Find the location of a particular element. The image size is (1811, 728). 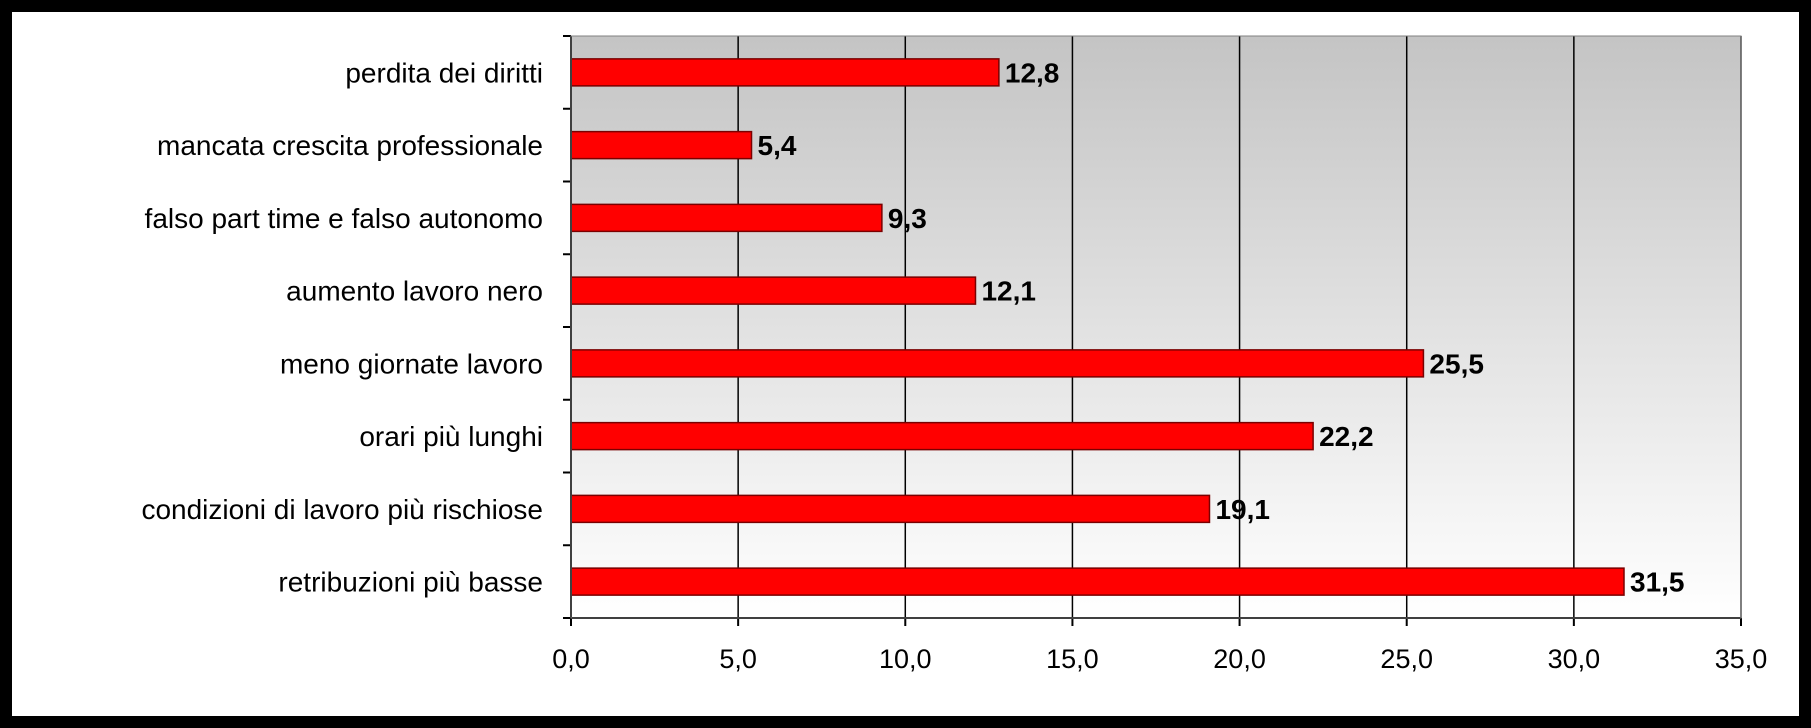

category-label: meno giornate lavoro is located at coordinates (411, 363).